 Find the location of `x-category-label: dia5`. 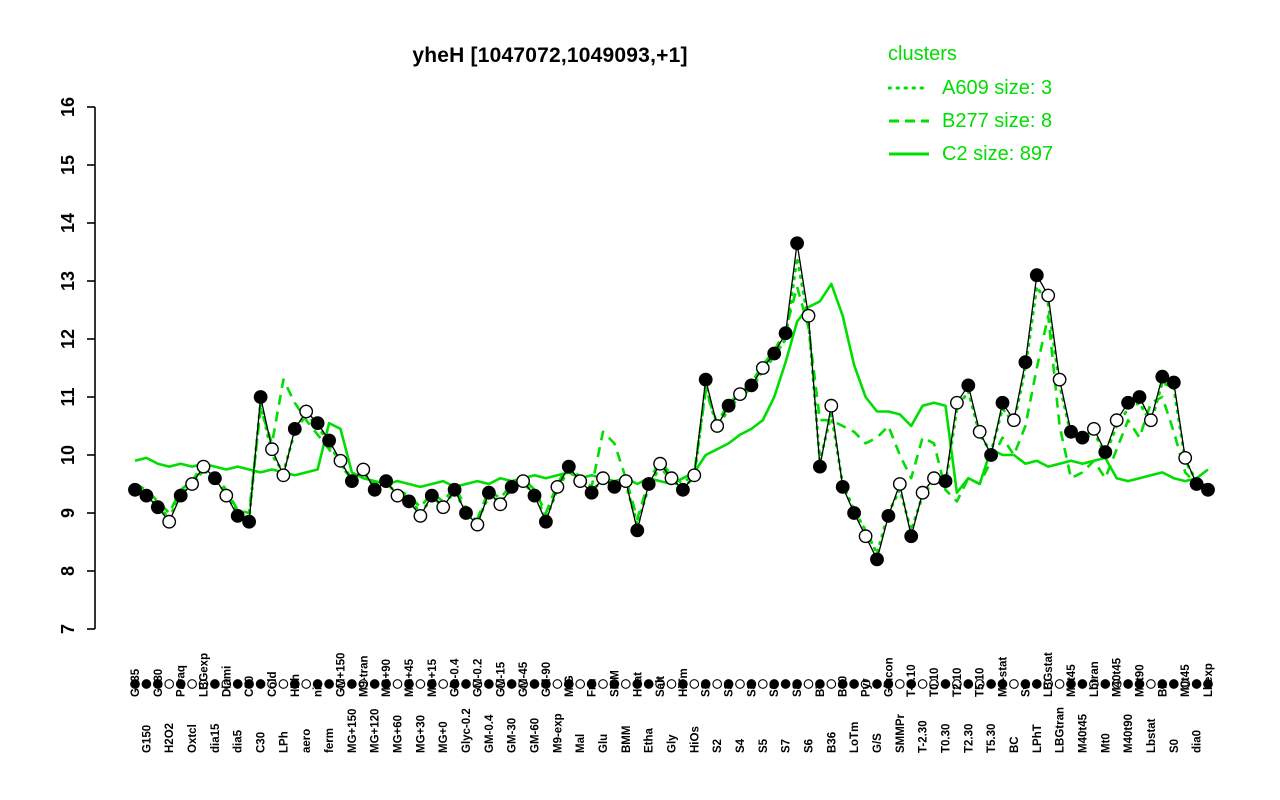

x-category-label: dia5 is located at coordinates (239, 741).